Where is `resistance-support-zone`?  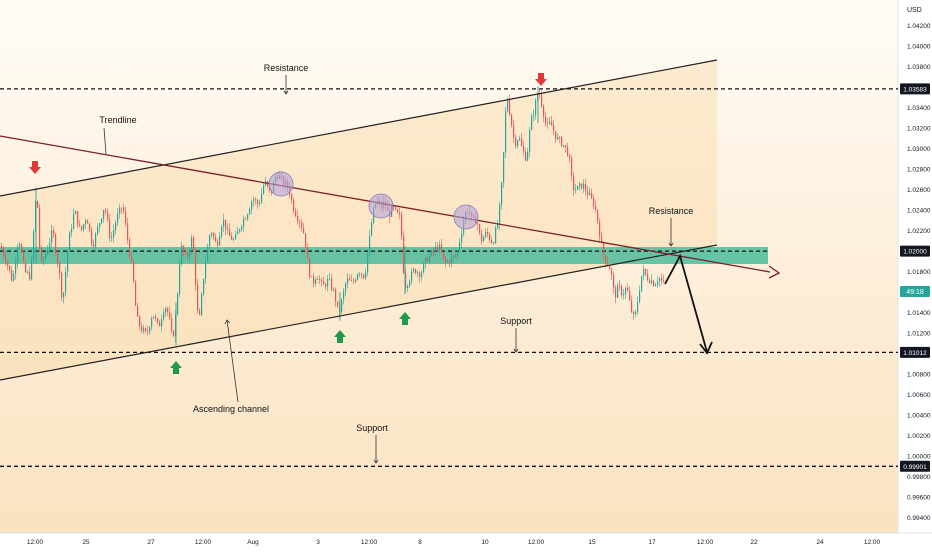 resistance-support-zone is located at coordinates (384, 255).